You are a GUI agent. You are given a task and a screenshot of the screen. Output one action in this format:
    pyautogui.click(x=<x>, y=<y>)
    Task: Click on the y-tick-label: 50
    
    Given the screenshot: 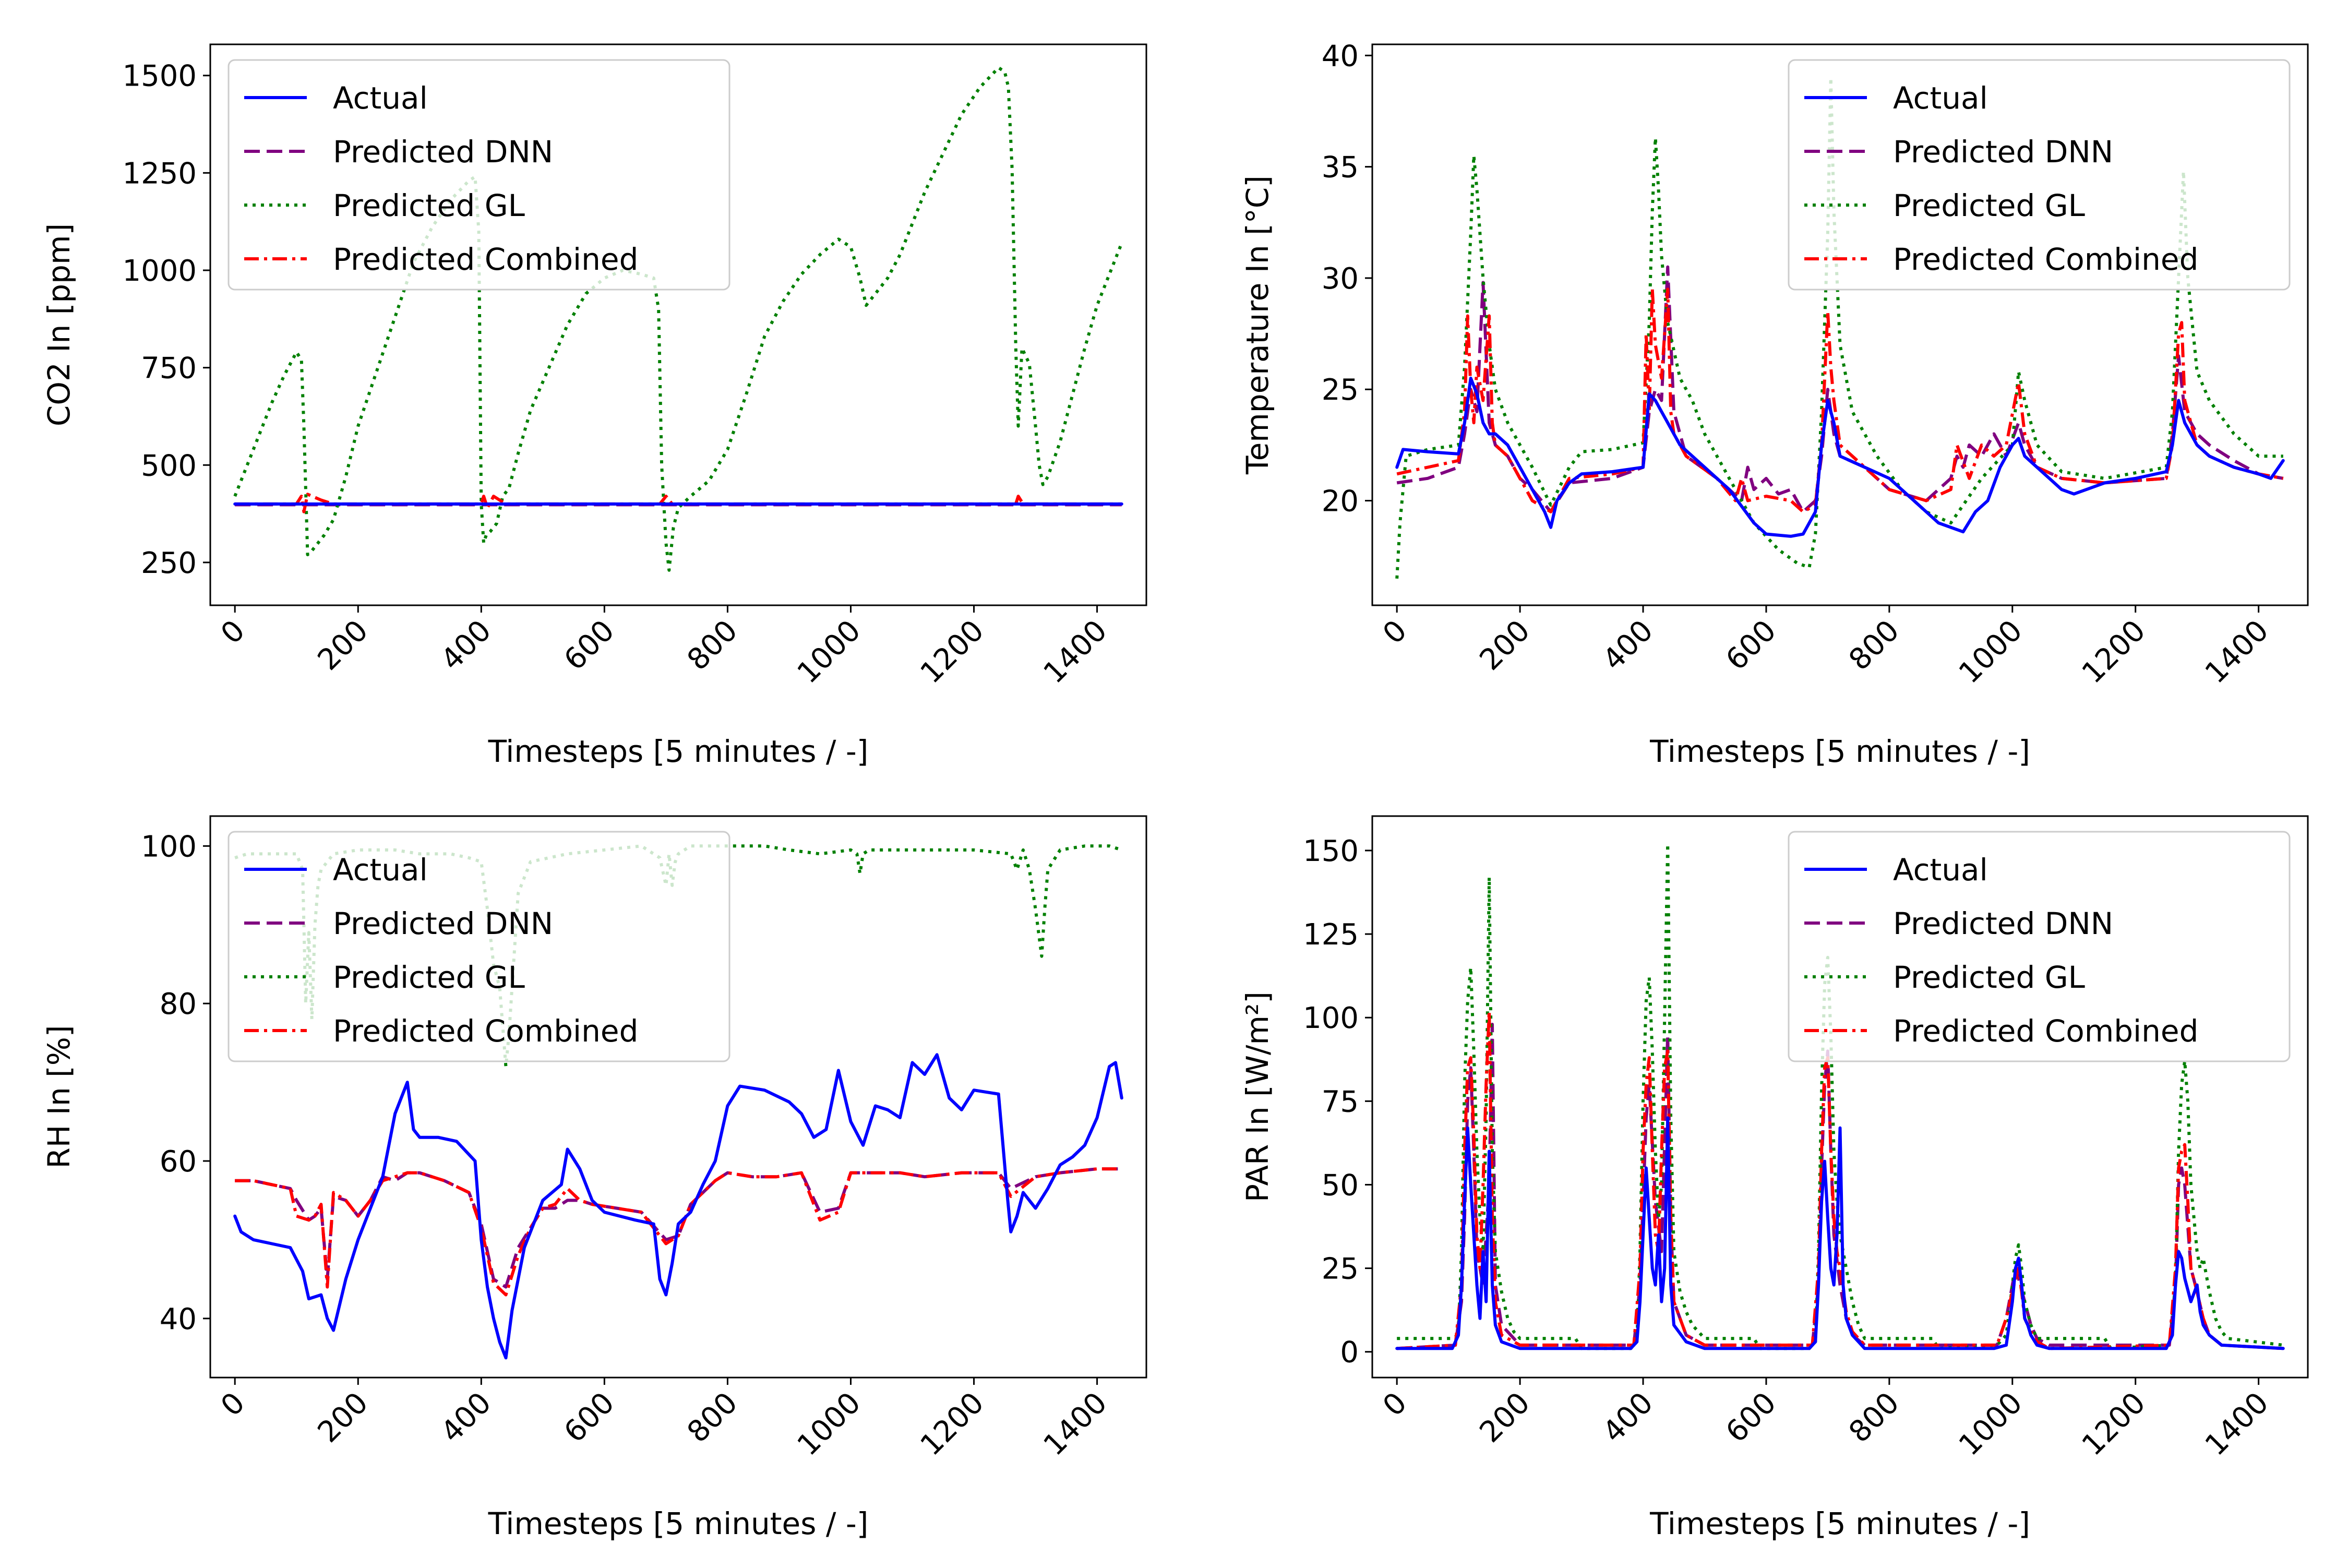 What is the action you would take?
    pyautogui.click(x=1340, y=1185)
    